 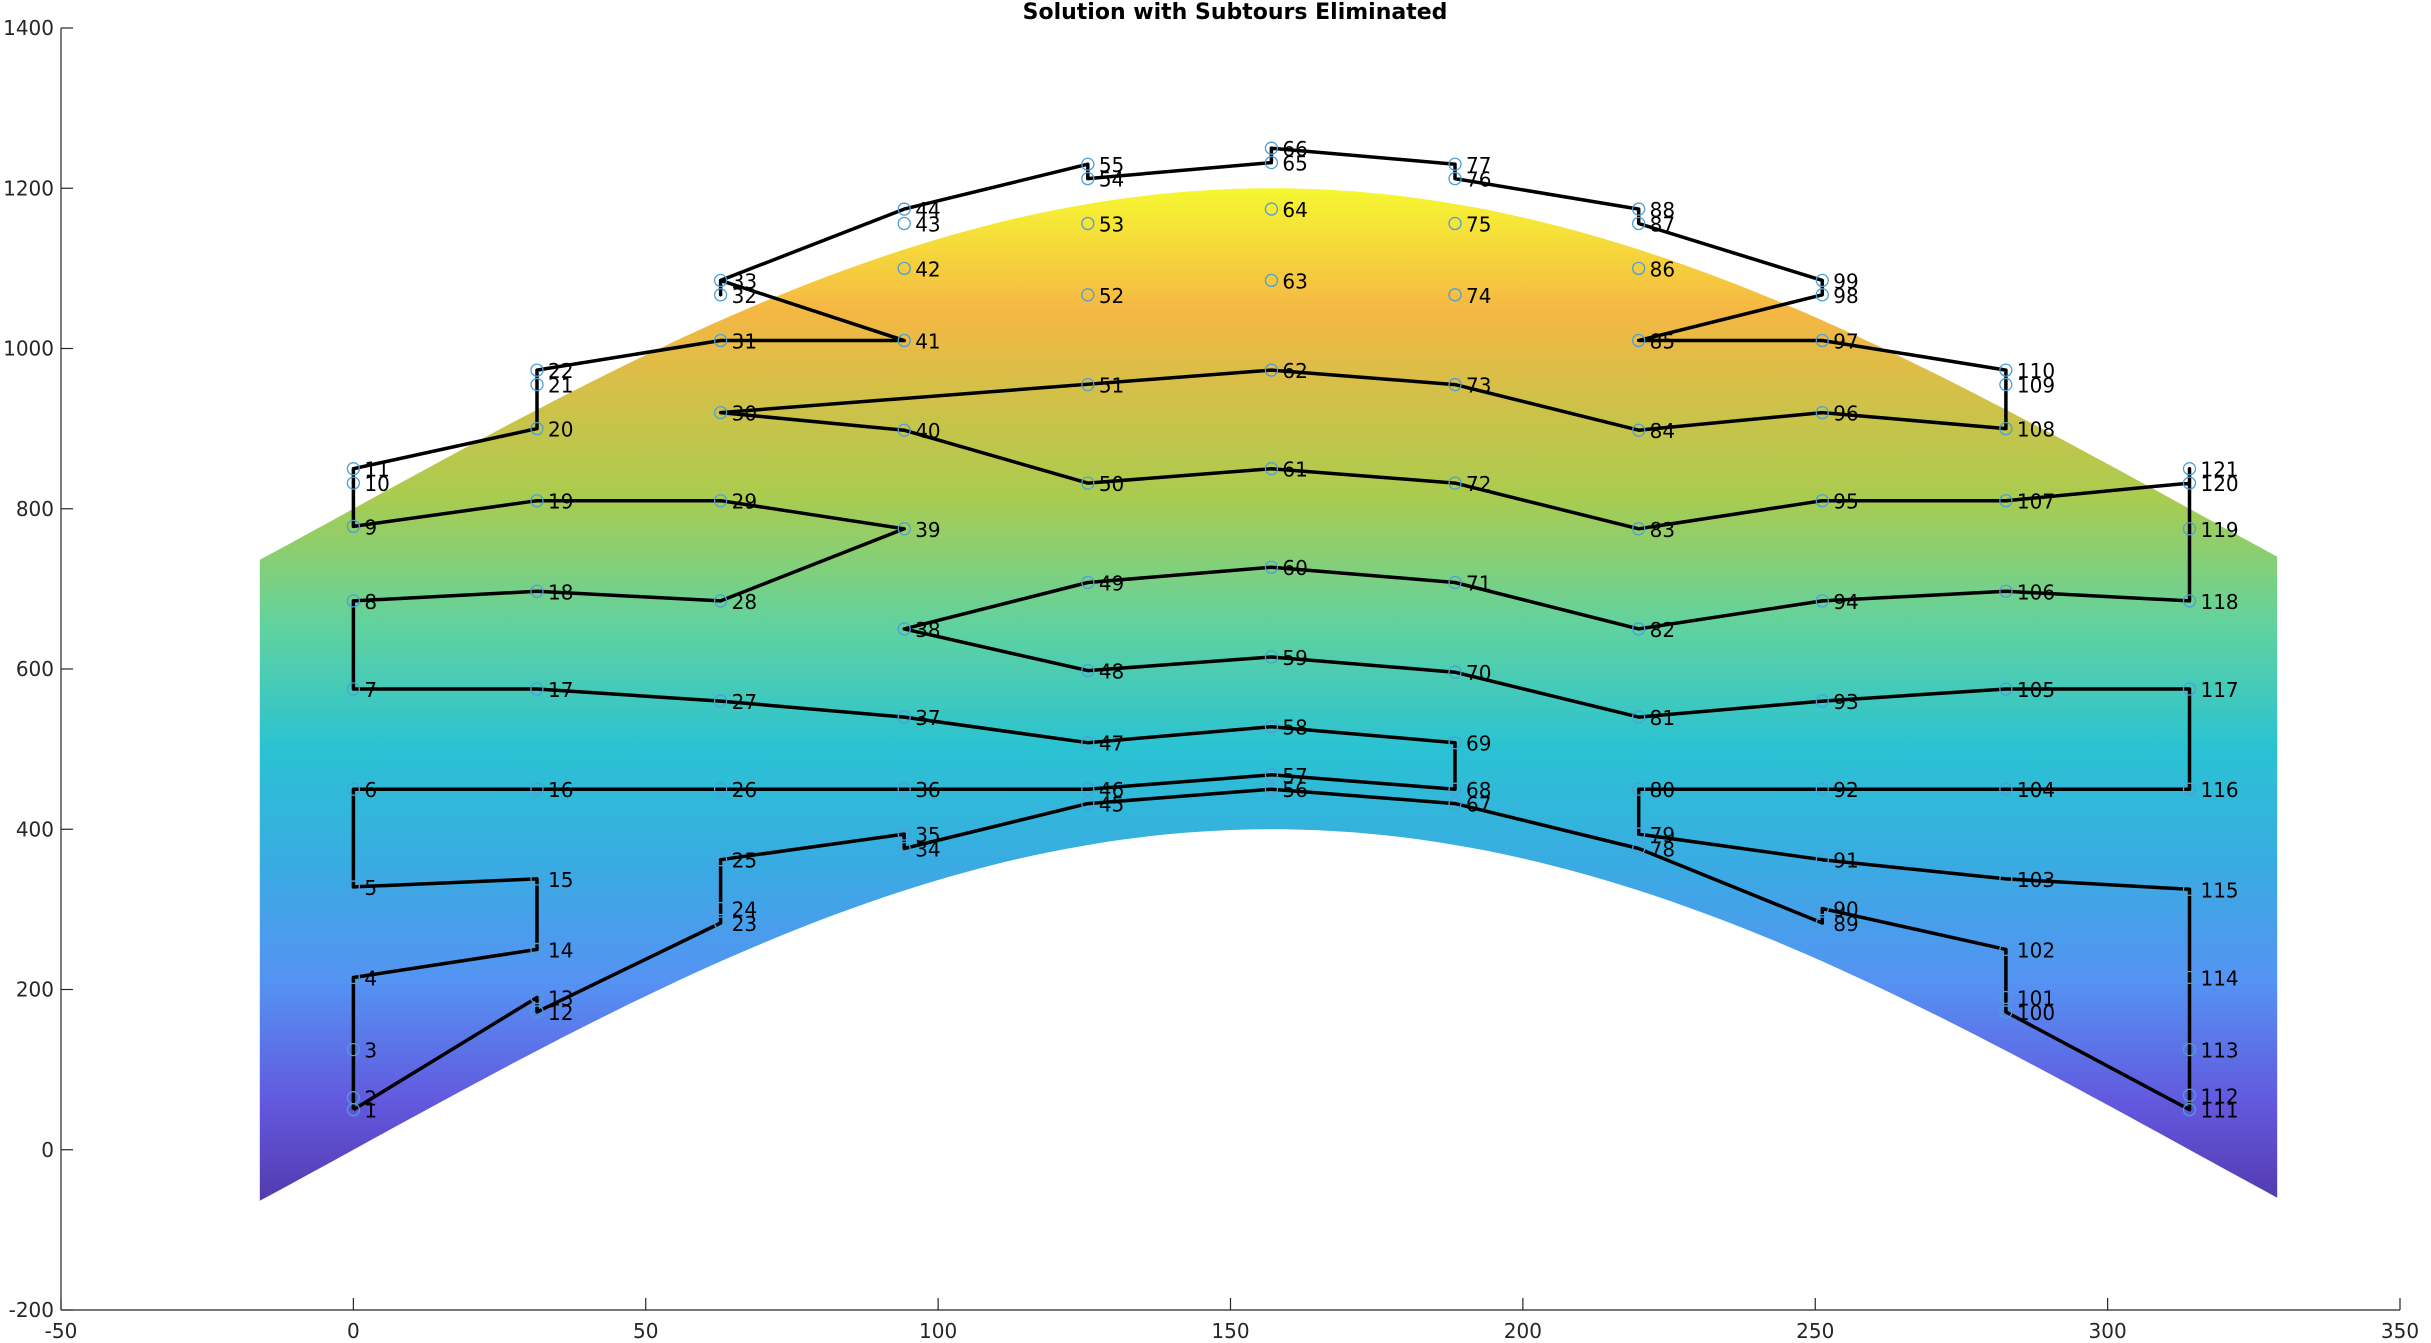 I want to click on point-label: 34, so click(x=927, y=849).